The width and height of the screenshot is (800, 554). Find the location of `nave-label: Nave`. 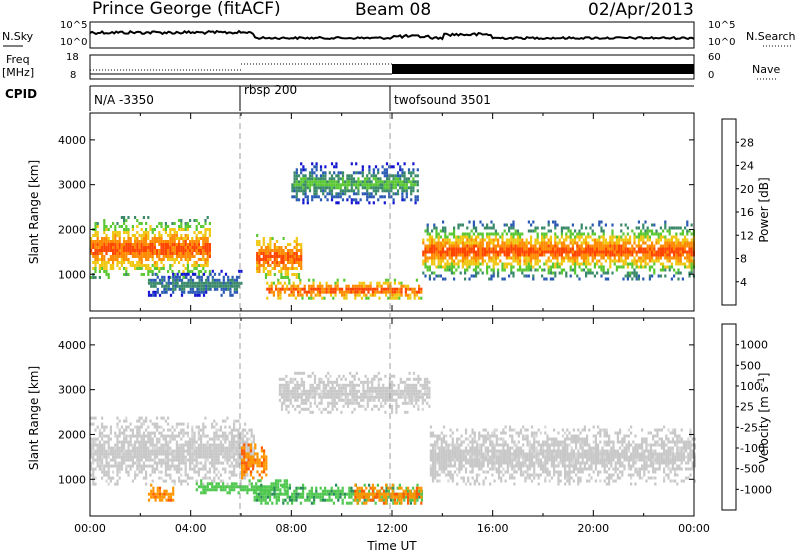

nave-label: Nave is located at coordinates (766, 69).